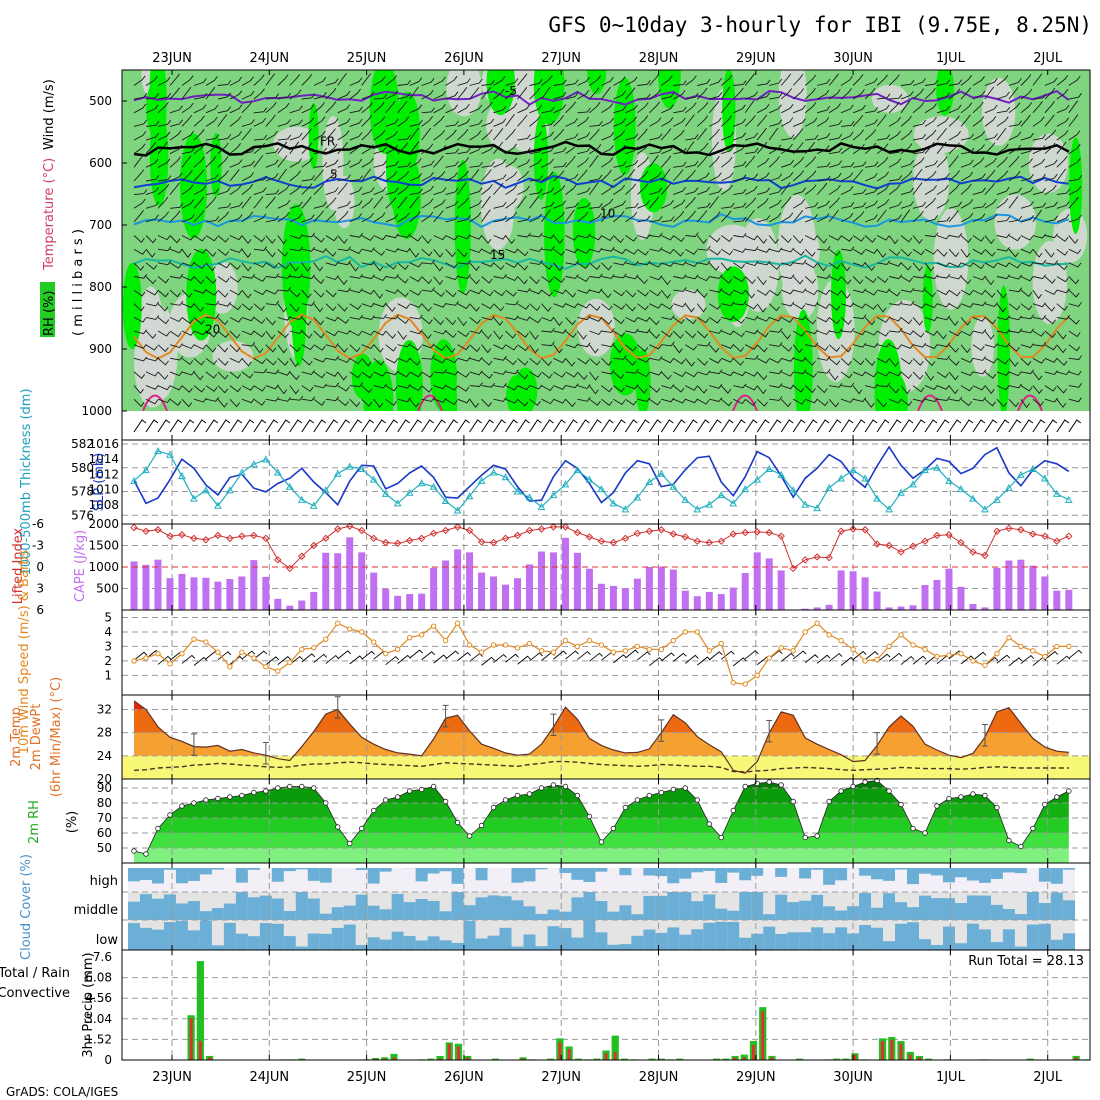 This screenshot has width=1100, height=1100. What do you see at coordinates (733, 294) in the screenshot?
I see `rh-high-patch` at bounding box center [733, 294].